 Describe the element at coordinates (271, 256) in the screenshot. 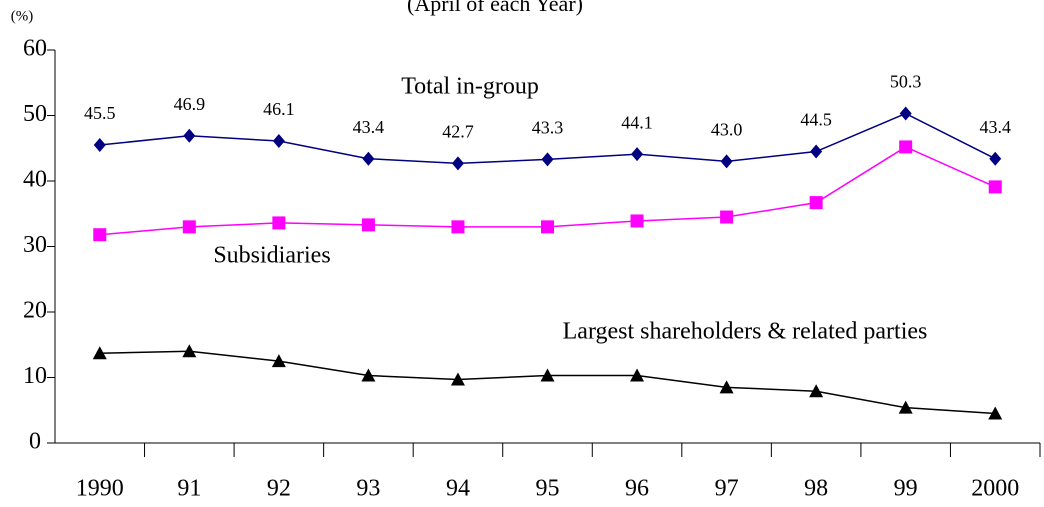

I see `series-label: Subsidiaries` at that location.